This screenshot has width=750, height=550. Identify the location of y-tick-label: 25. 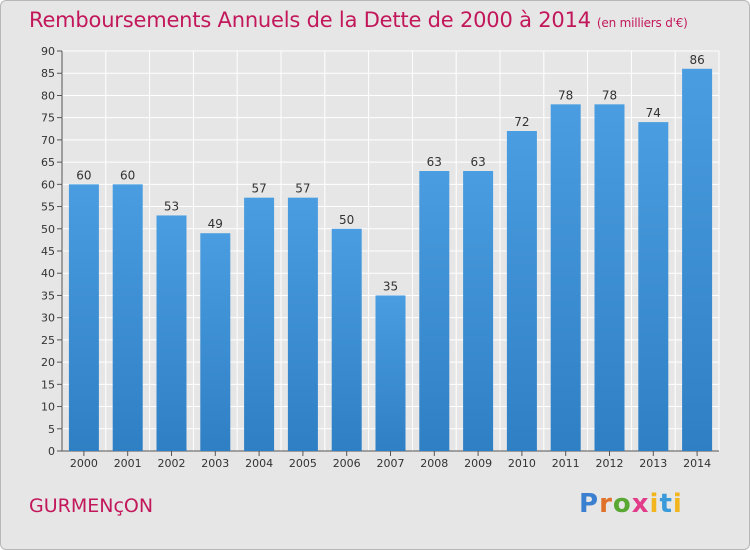
(48, 340).